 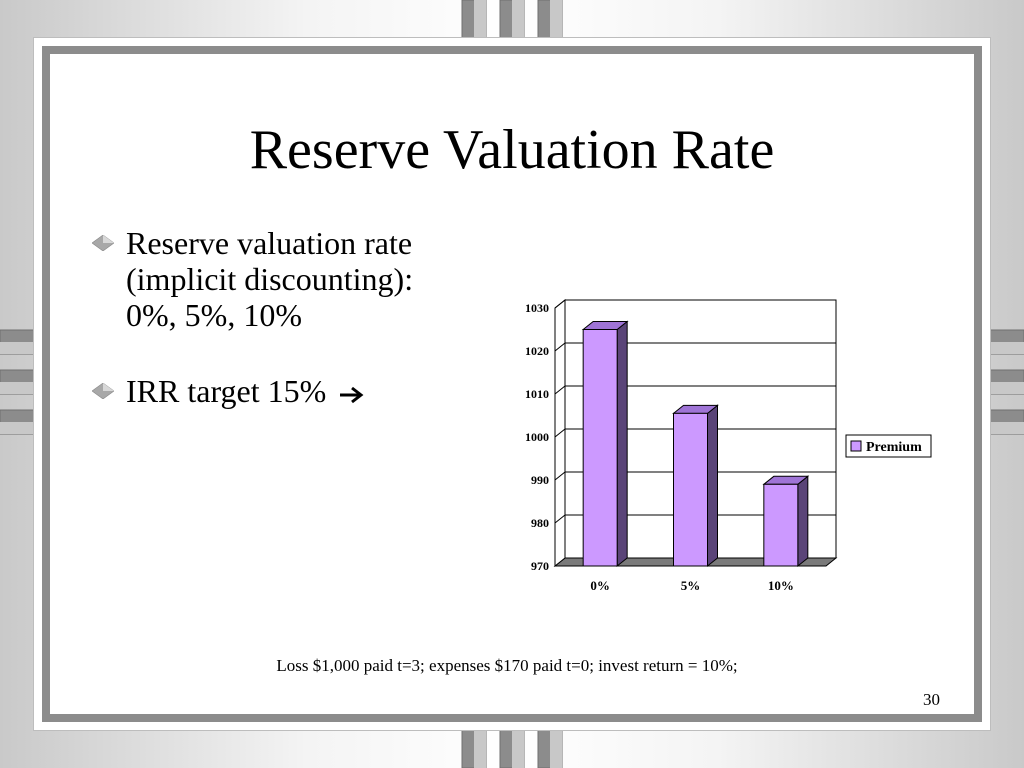 I want to click on x-tick-label: 0%, so click(x=600, y=584).